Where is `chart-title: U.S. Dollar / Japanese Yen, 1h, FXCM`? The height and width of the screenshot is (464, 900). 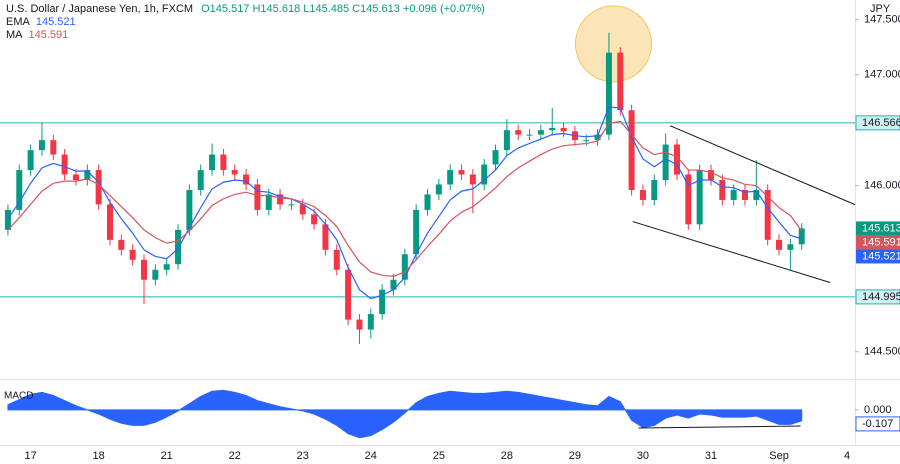 chart-title: U.S. Dollar / Japanese Yen, 1h, FXCM is located at coordinates (99, 9).